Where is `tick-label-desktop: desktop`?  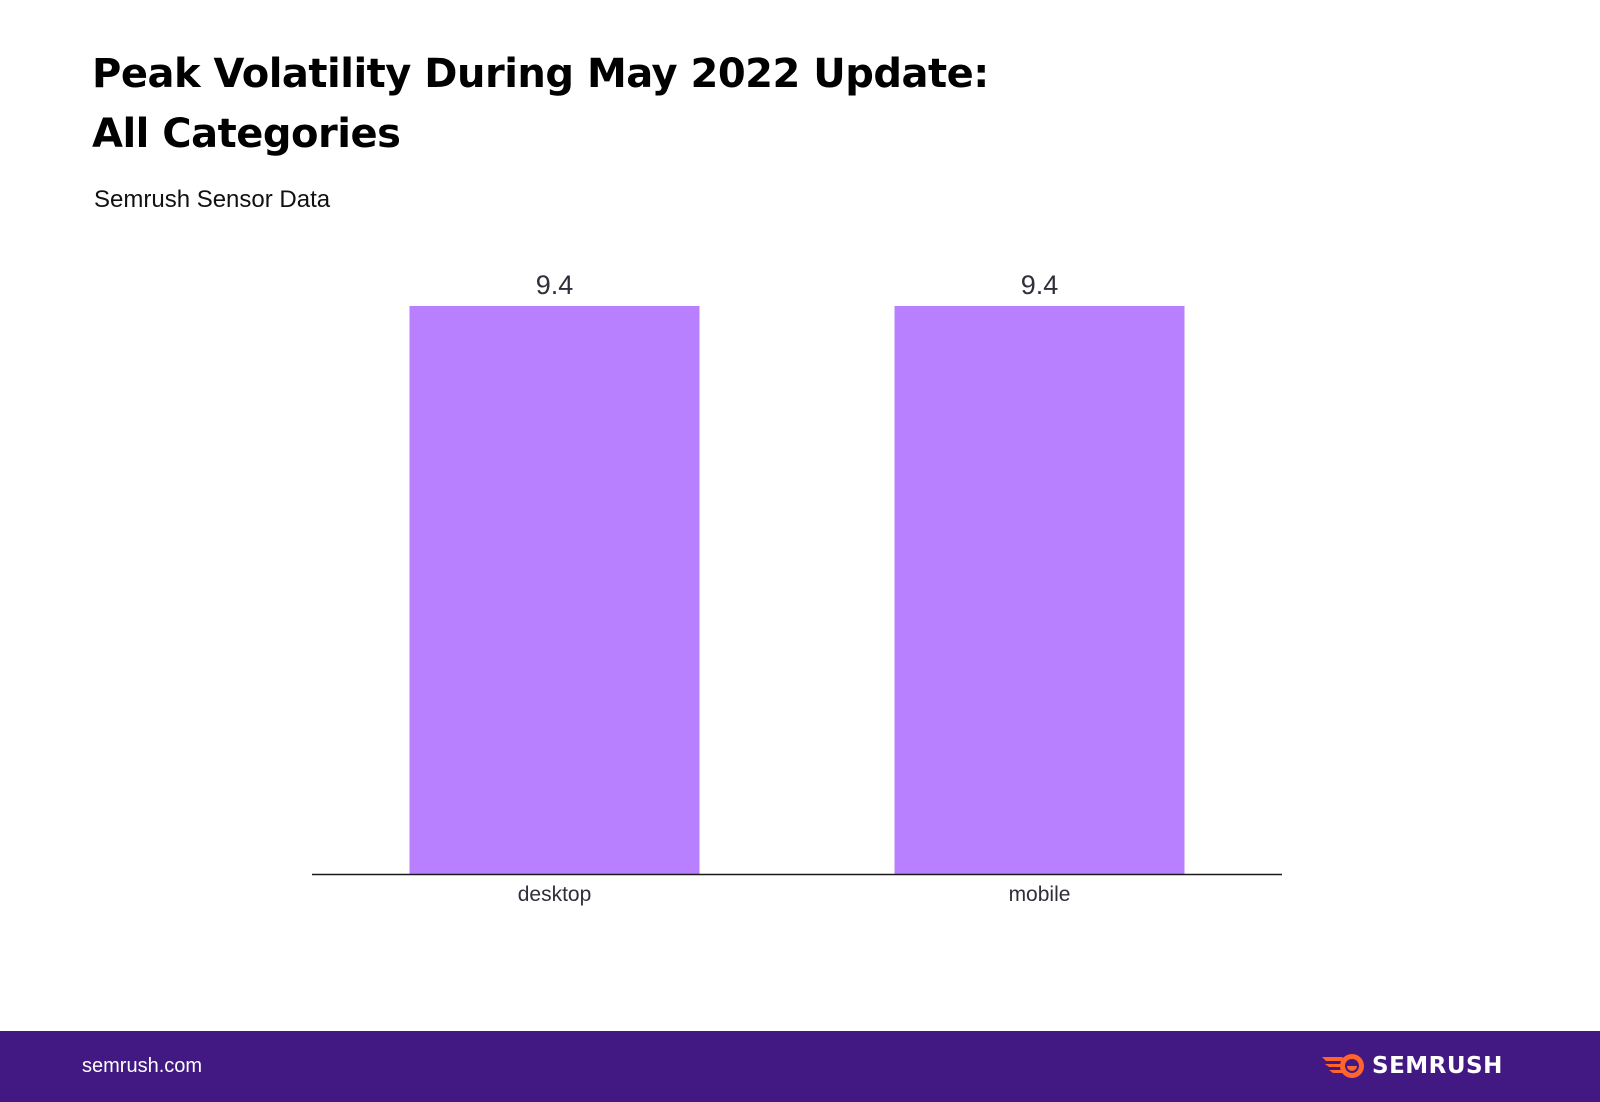
tick-label-desktop: desktop is located at coordinates (555, 894).